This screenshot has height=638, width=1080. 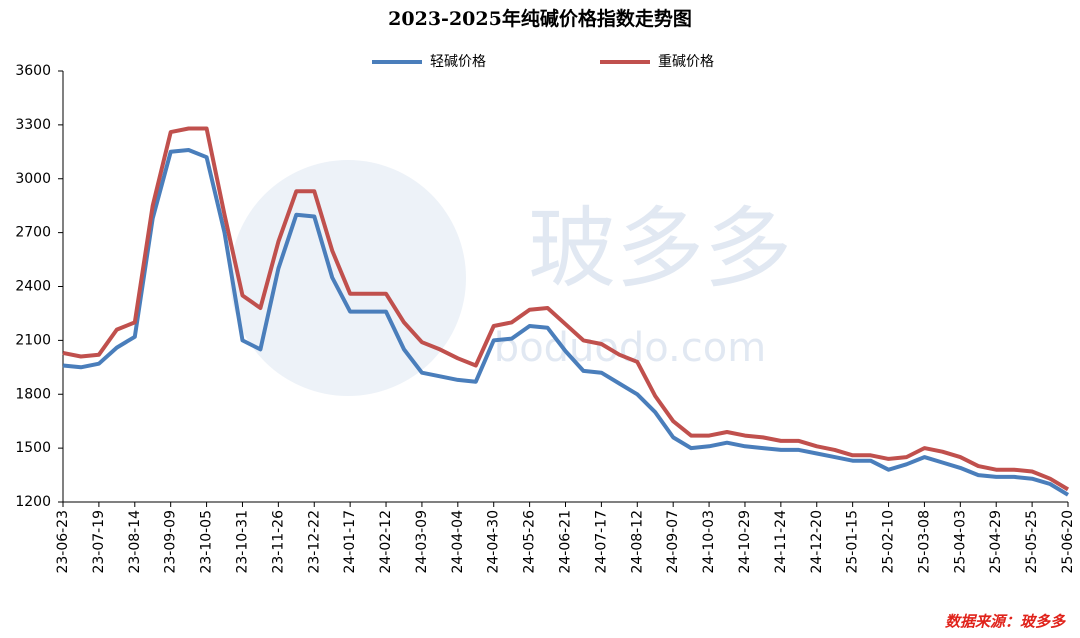 I want to click on x-tick-label: 25-05-25, so click(x=1032, y=542).